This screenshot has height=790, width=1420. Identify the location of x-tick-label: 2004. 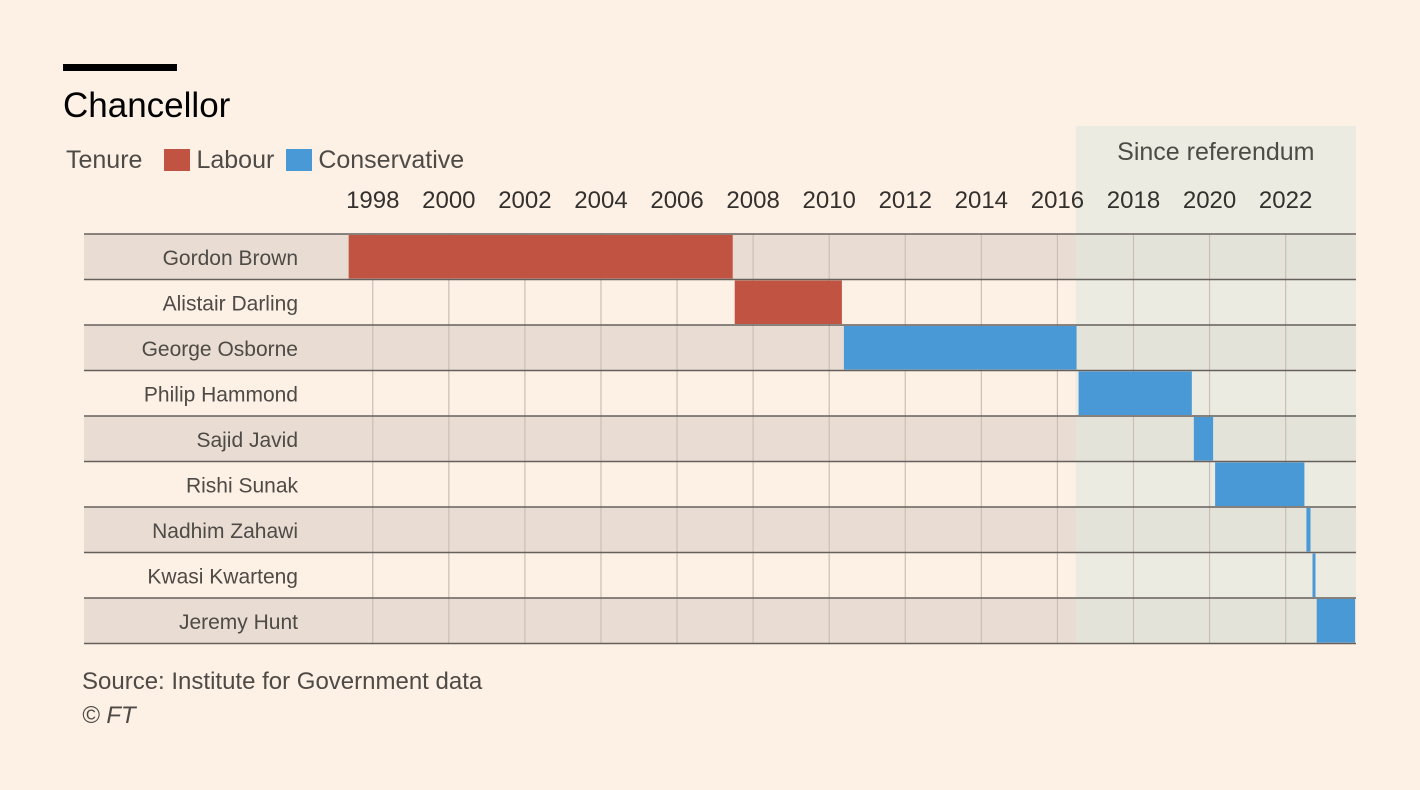
(600, 200).